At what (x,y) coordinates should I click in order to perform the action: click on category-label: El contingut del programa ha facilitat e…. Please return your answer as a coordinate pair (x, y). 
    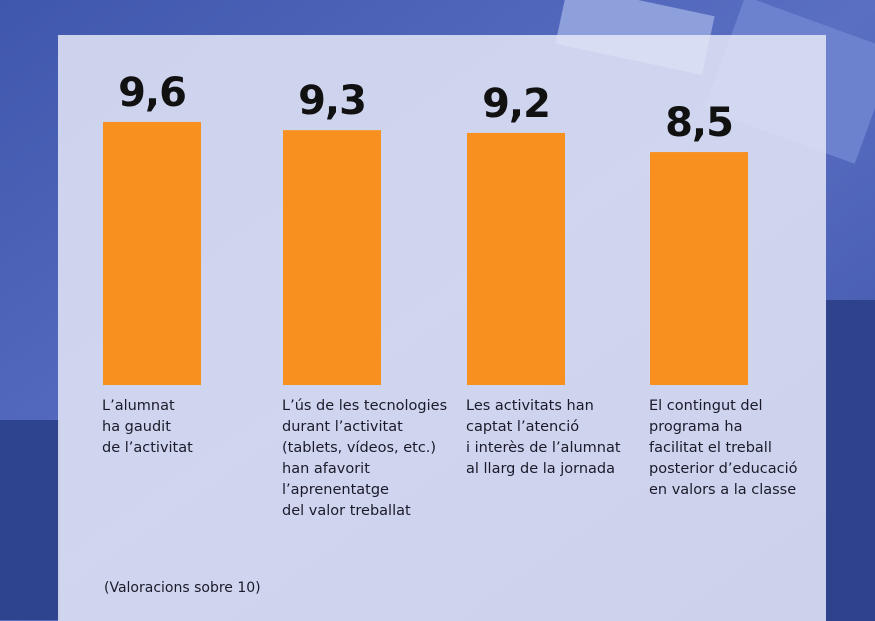
    Looking at the image, I should click on (723, 448).